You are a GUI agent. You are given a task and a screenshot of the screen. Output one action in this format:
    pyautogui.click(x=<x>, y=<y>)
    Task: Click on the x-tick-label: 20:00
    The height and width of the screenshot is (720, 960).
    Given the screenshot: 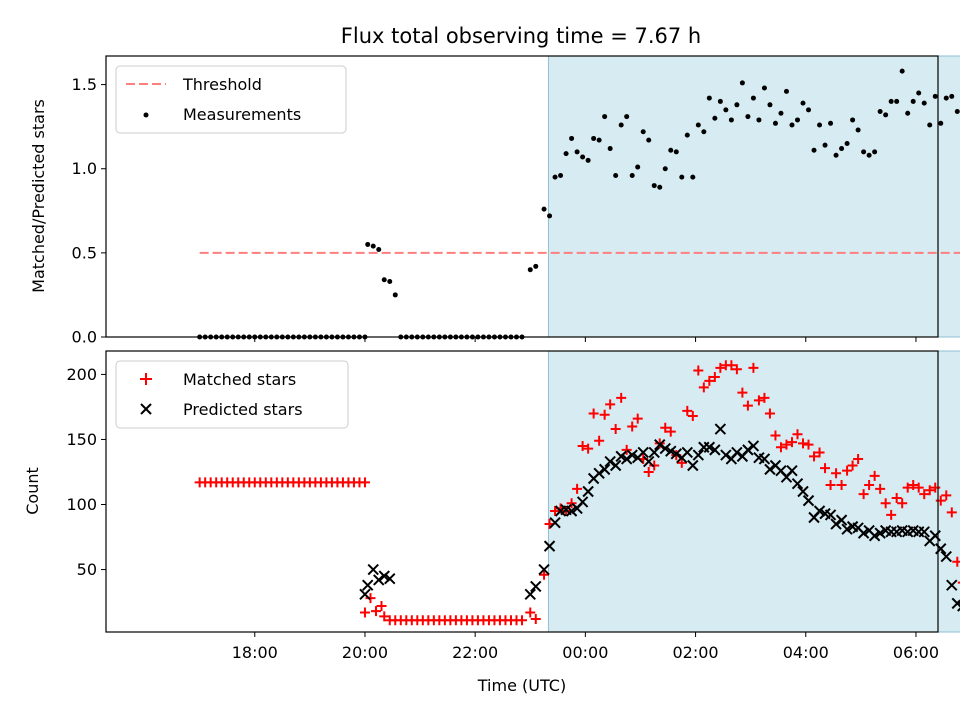 What is the action you would take?
    pyautogui.click(x=365, y=652)
    